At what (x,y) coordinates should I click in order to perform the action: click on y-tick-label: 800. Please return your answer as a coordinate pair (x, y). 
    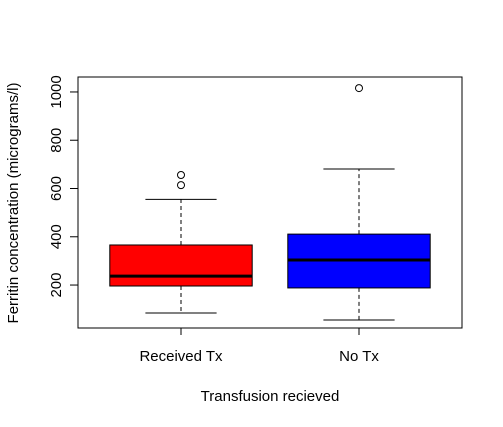
    Looking at the image, I should click on (56, 140).